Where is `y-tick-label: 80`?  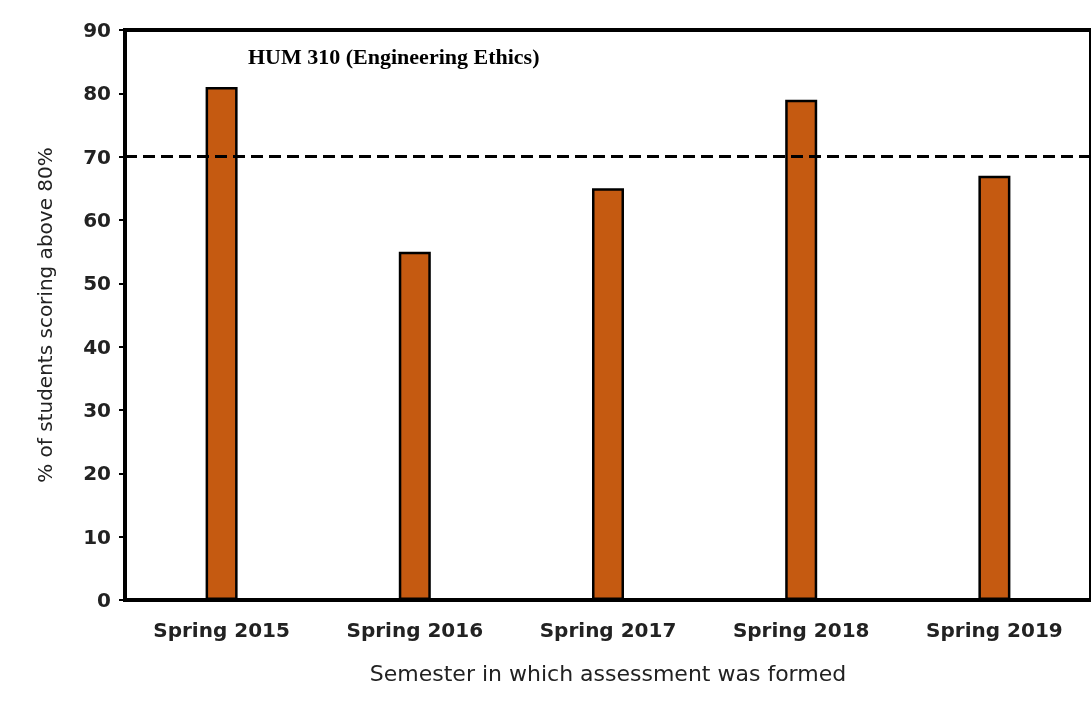 y-tick-label: 80 is located at coordinates (97, 93).